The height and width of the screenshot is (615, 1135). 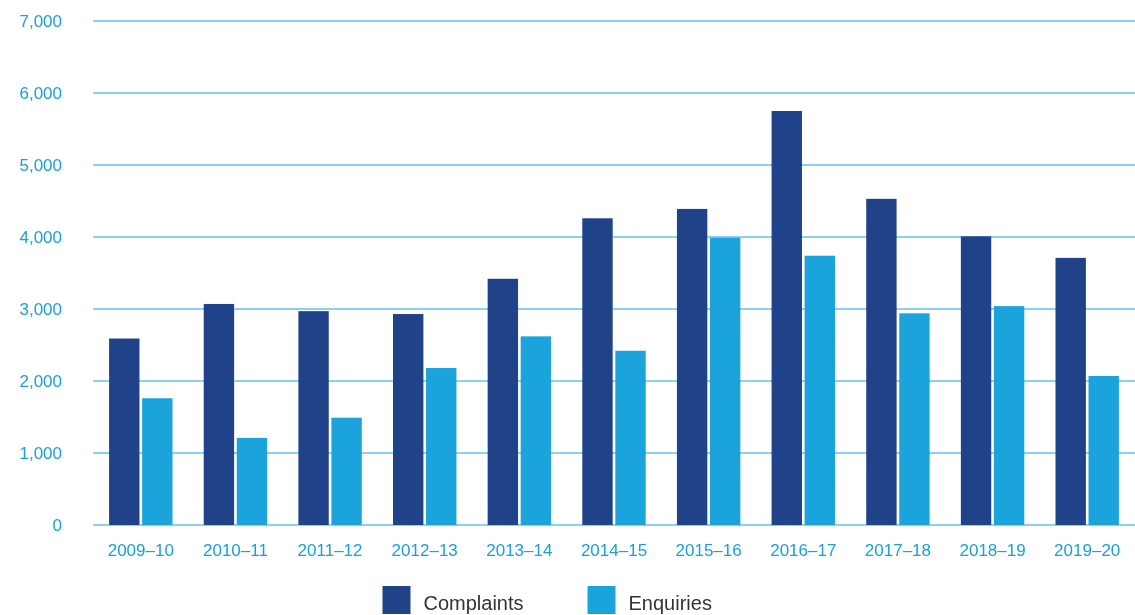 What do you see at coordinates (992, 550) in the screenshot?
I see `x-tick-label: 2018–19` at bounding box center [992, 550].